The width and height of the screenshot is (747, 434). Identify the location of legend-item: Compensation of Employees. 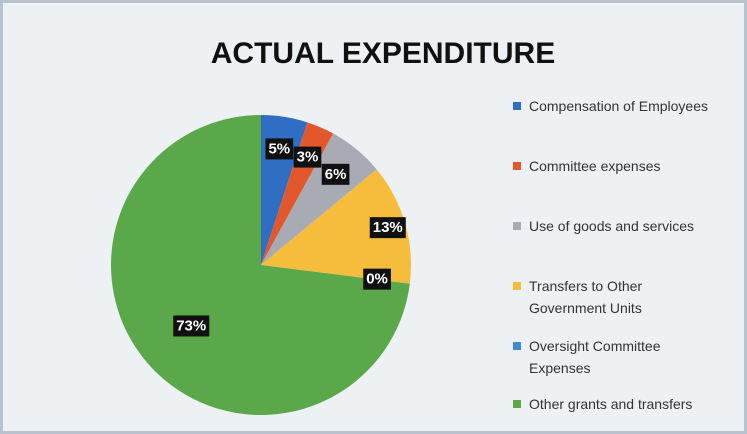
(617, 106).